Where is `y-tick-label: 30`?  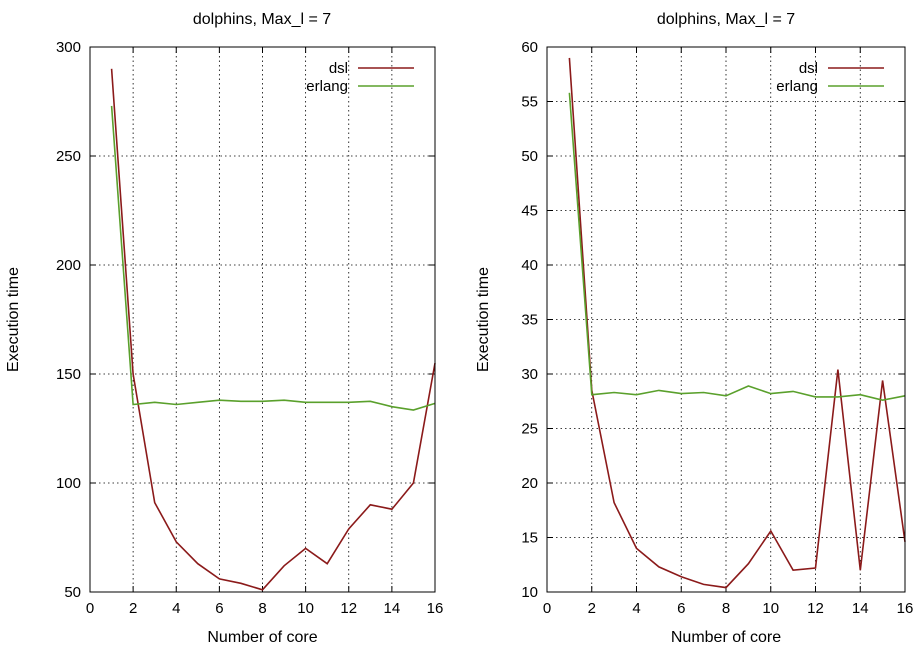 y-tick-label: 30 is located at coordinates (529, 374).